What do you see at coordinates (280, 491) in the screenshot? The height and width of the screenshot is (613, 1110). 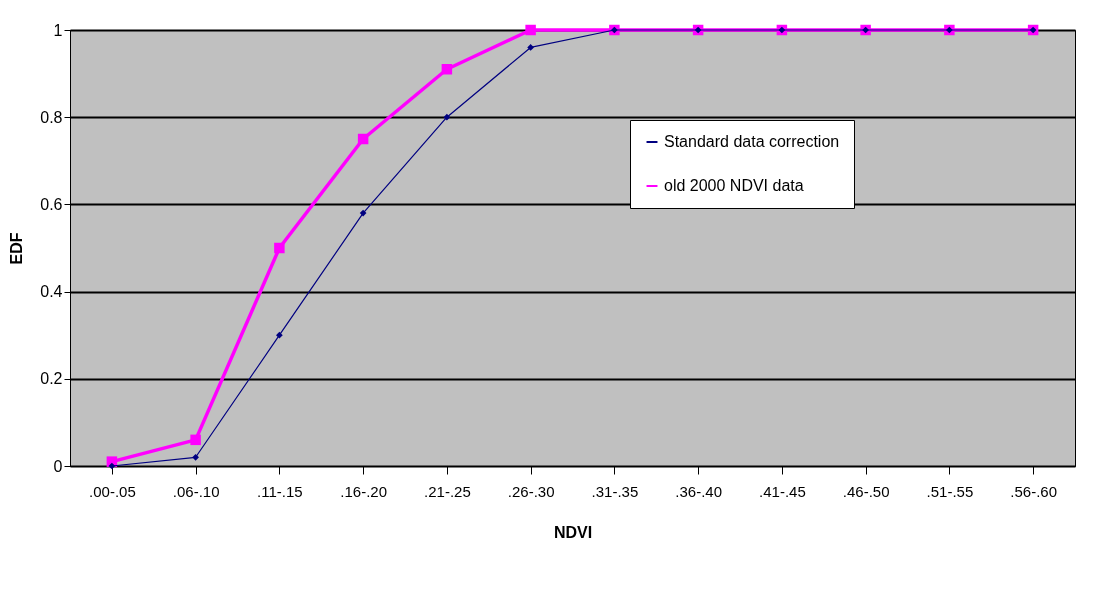 I see `x-tick-label: .11-.15` at bounding box center [280, 491].